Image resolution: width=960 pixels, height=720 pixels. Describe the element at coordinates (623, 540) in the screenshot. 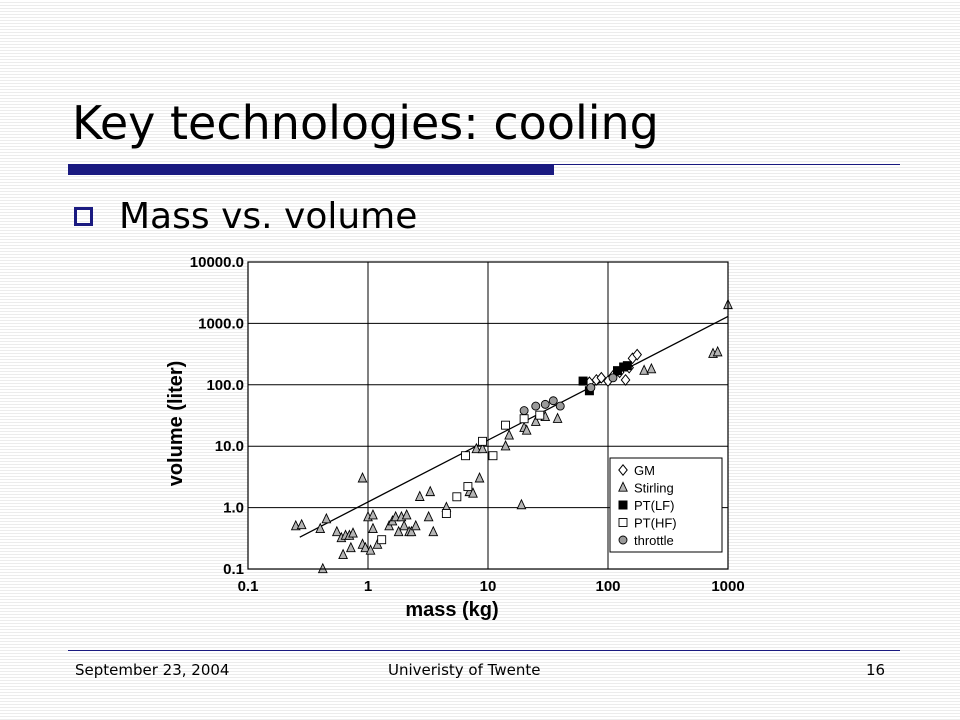

I see `legend-marker-throttle` at that location.